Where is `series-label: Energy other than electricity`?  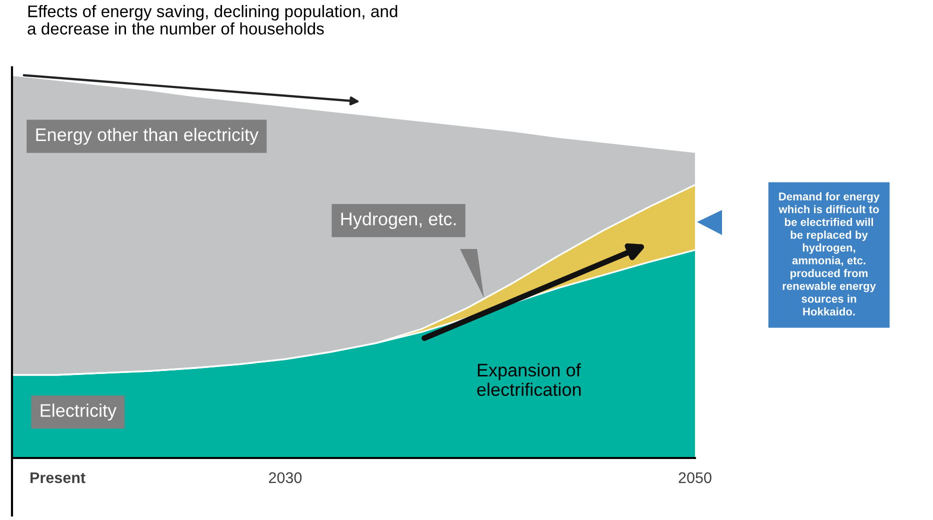 series-label: Energy other than electricity is located at coordinates (147, 136).